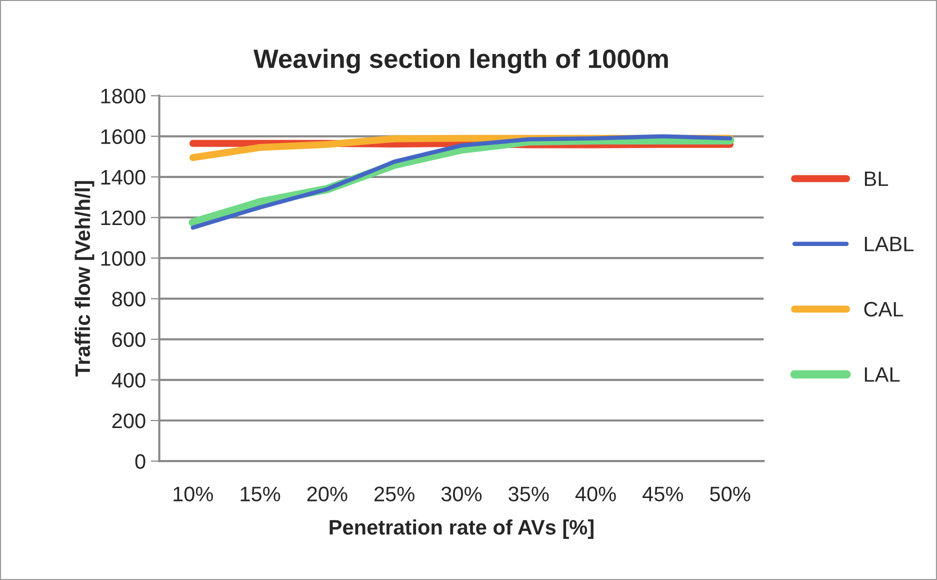 The image size is (937, 580). I want to click on x-axis-title: Penetration rate of AVs [%], so click(462, 529).